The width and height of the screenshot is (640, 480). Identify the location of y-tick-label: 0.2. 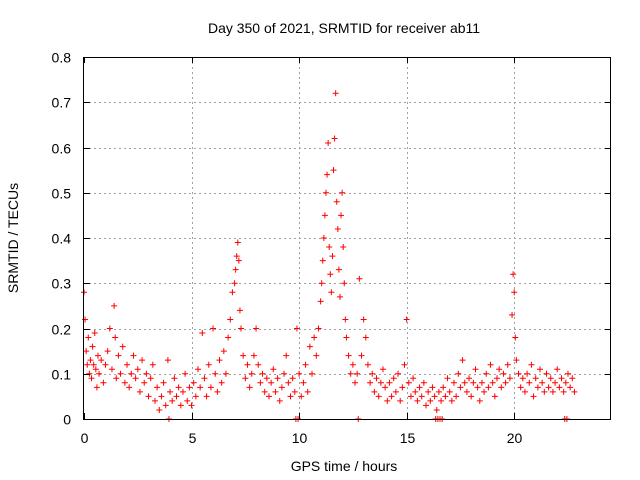
(62, 330).